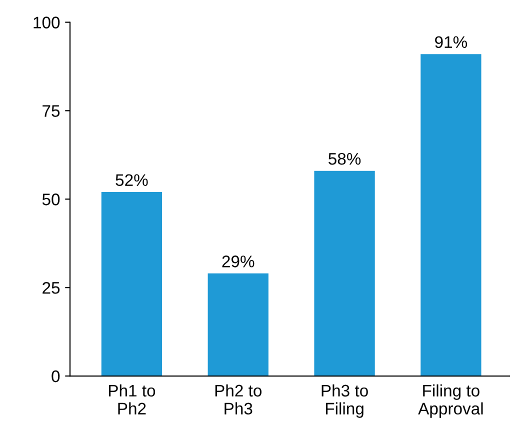 The height and width of the screenshot is (445, 511). Describe the element at coordinates (238, 262) in the screenshot. I see `data-label: 29%` at that location.